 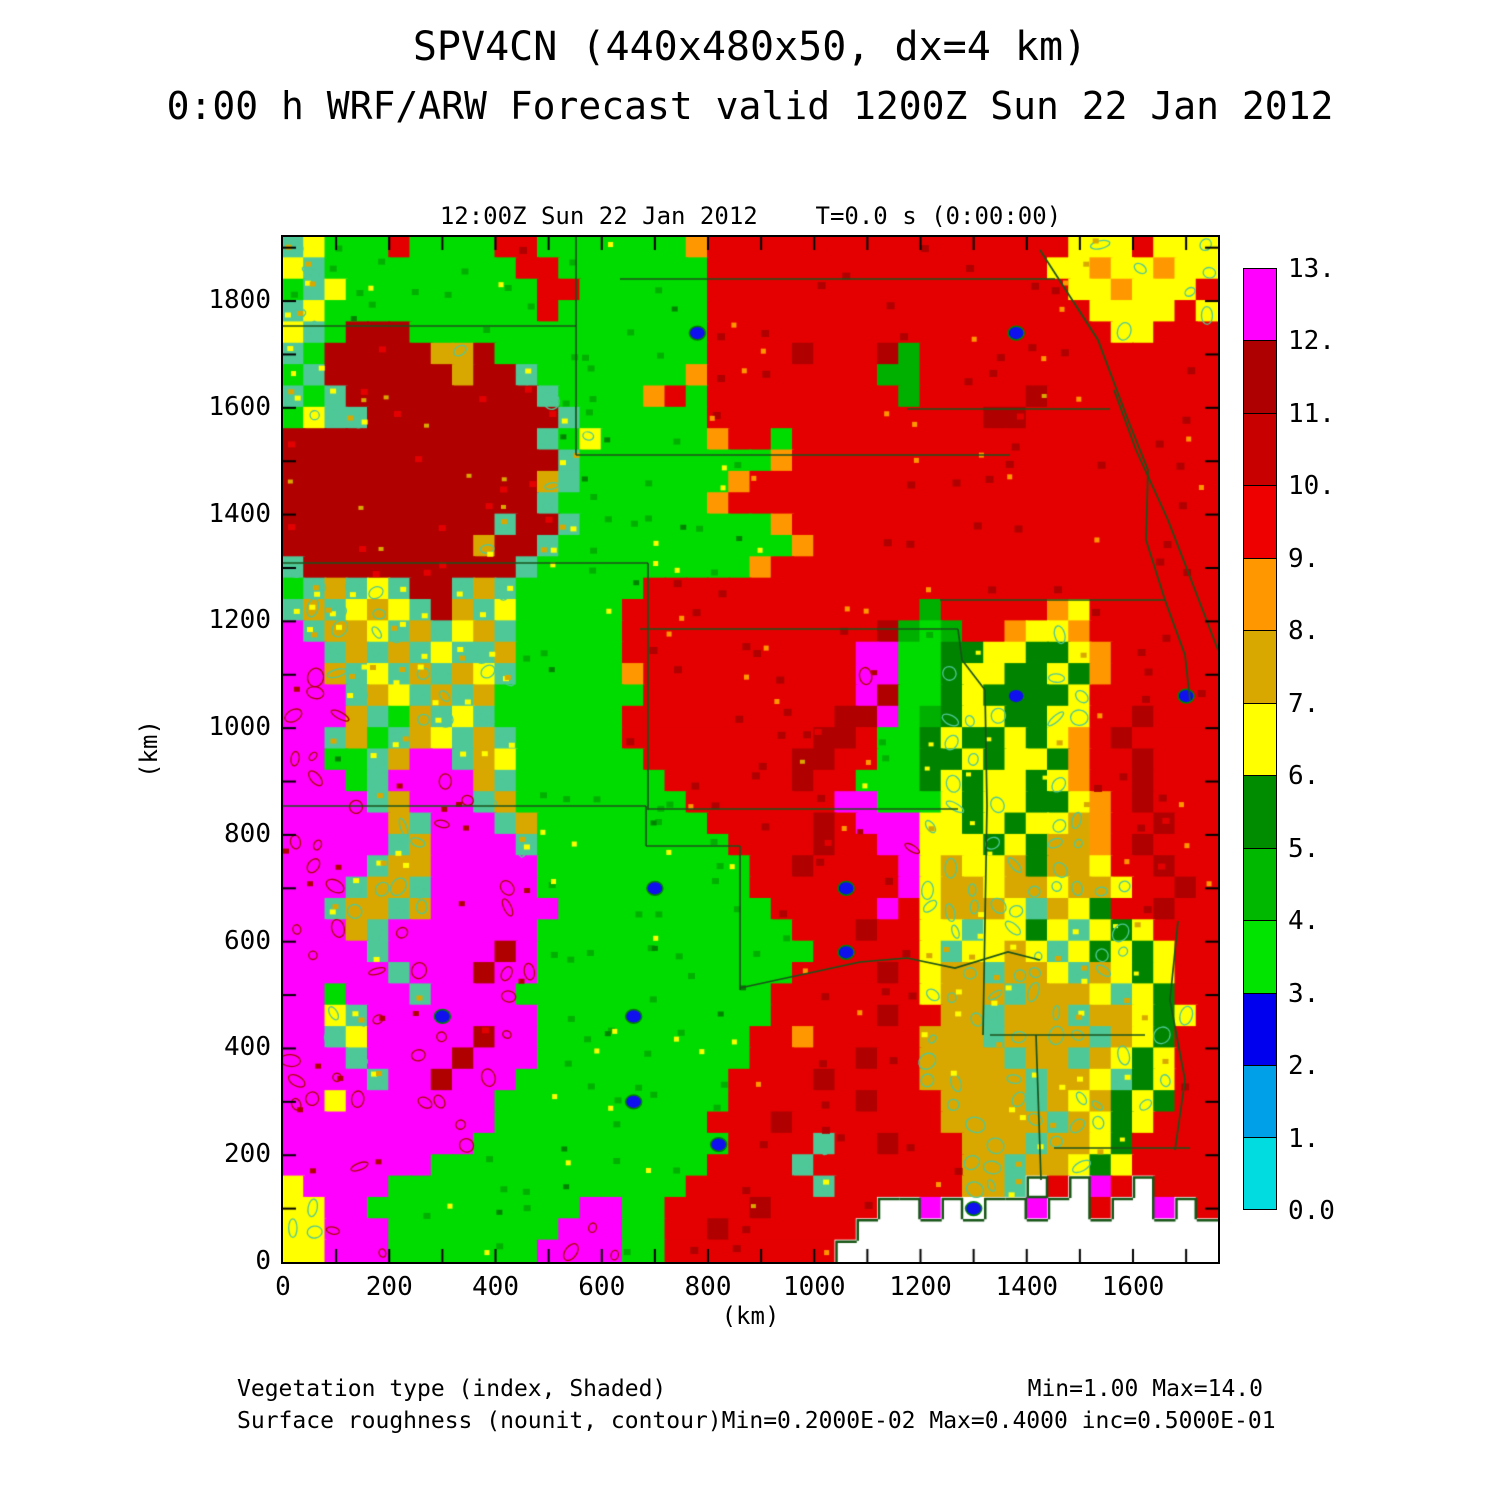 I want to click on x-tick-label: 600, so click(x=602, y=1287).